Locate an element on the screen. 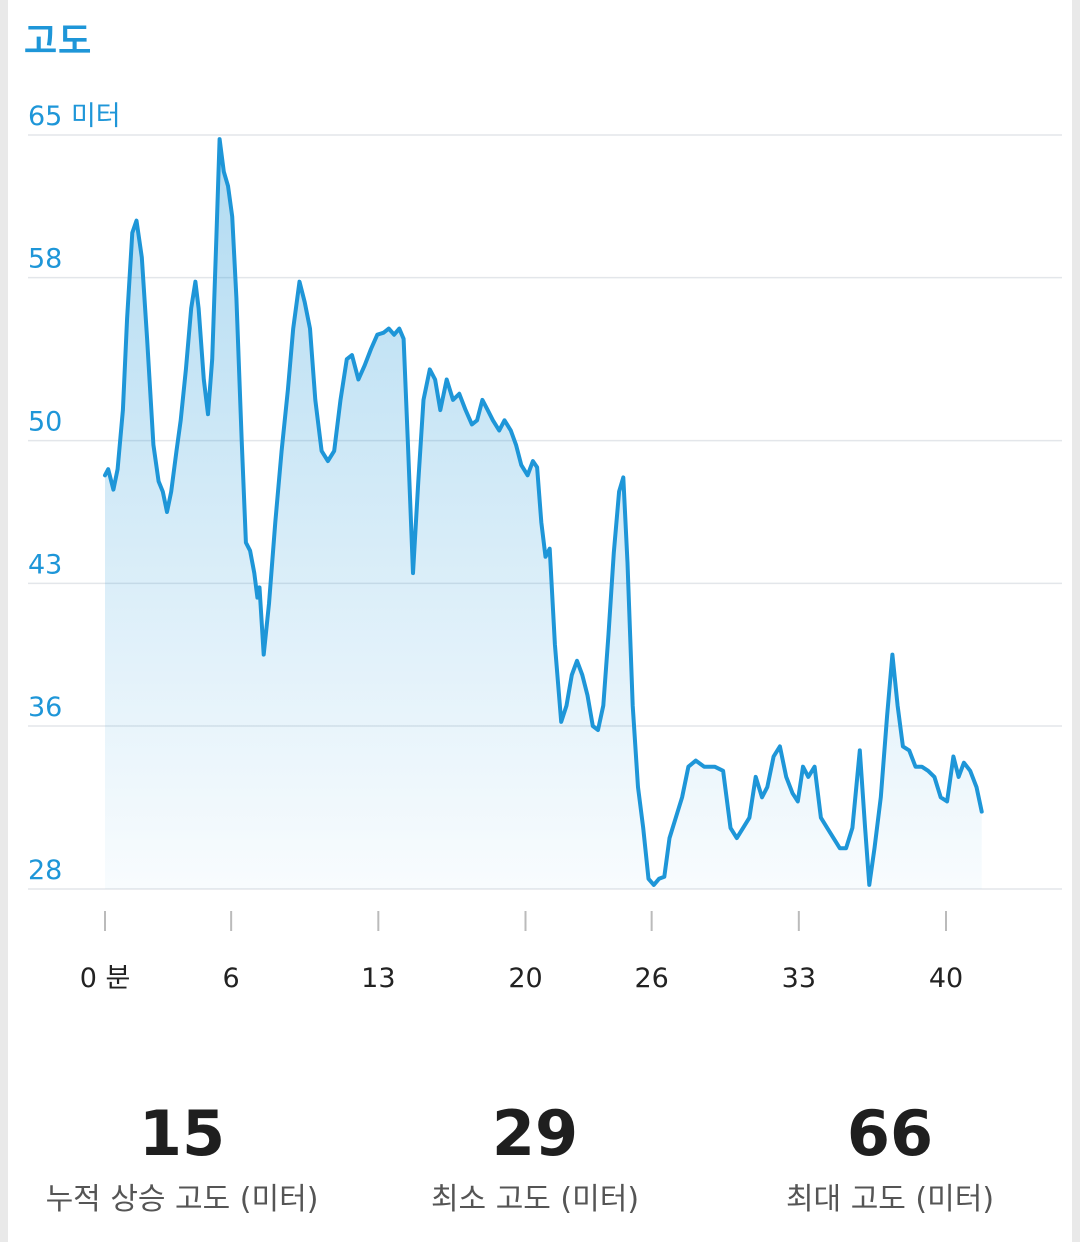 The height and width of the screenshot is (1242, 1080). x-tick-label: 33 is located at coordinates (799, 978).